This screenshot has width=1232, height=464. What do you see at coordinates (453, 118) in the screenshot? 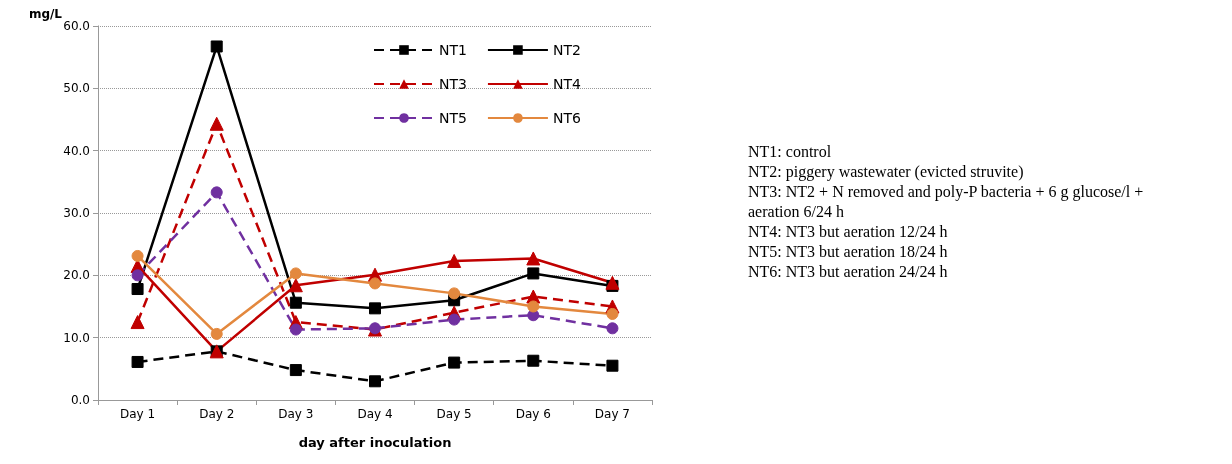
I see `legend-label: NT5` at bounding box center [453, 118].